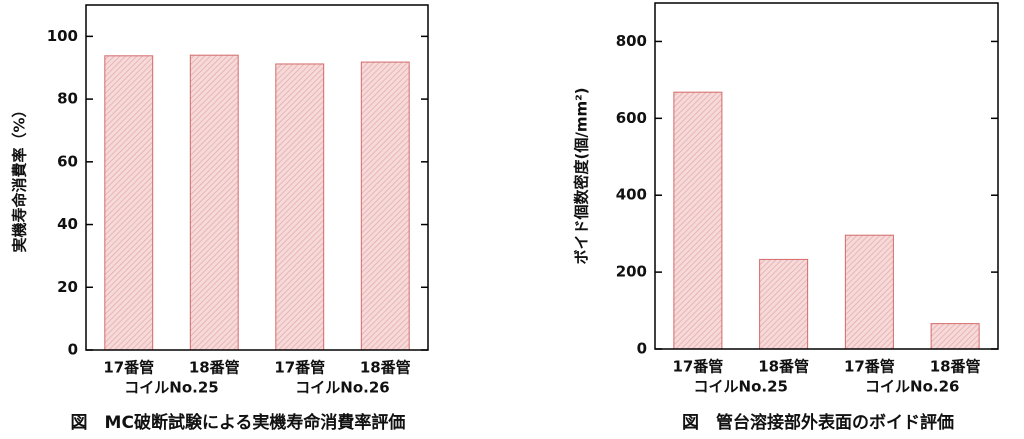  I want to click on y-axis-label: 実機寿命消費率（%）, so click(20, 177).